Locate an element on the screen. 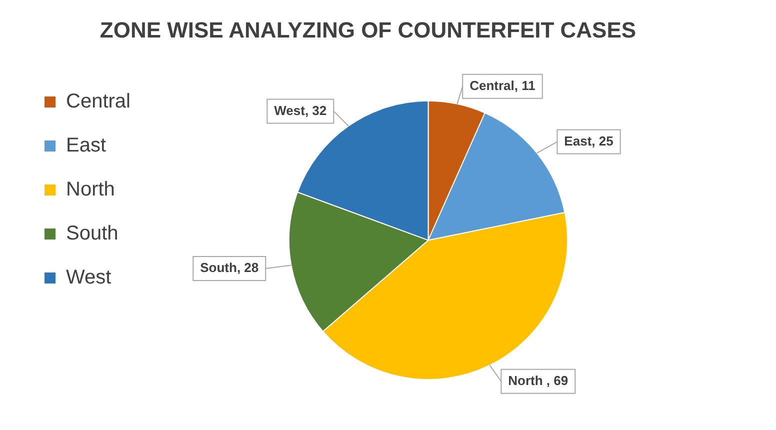  legend-label: South is located at coordinates (92, 233).